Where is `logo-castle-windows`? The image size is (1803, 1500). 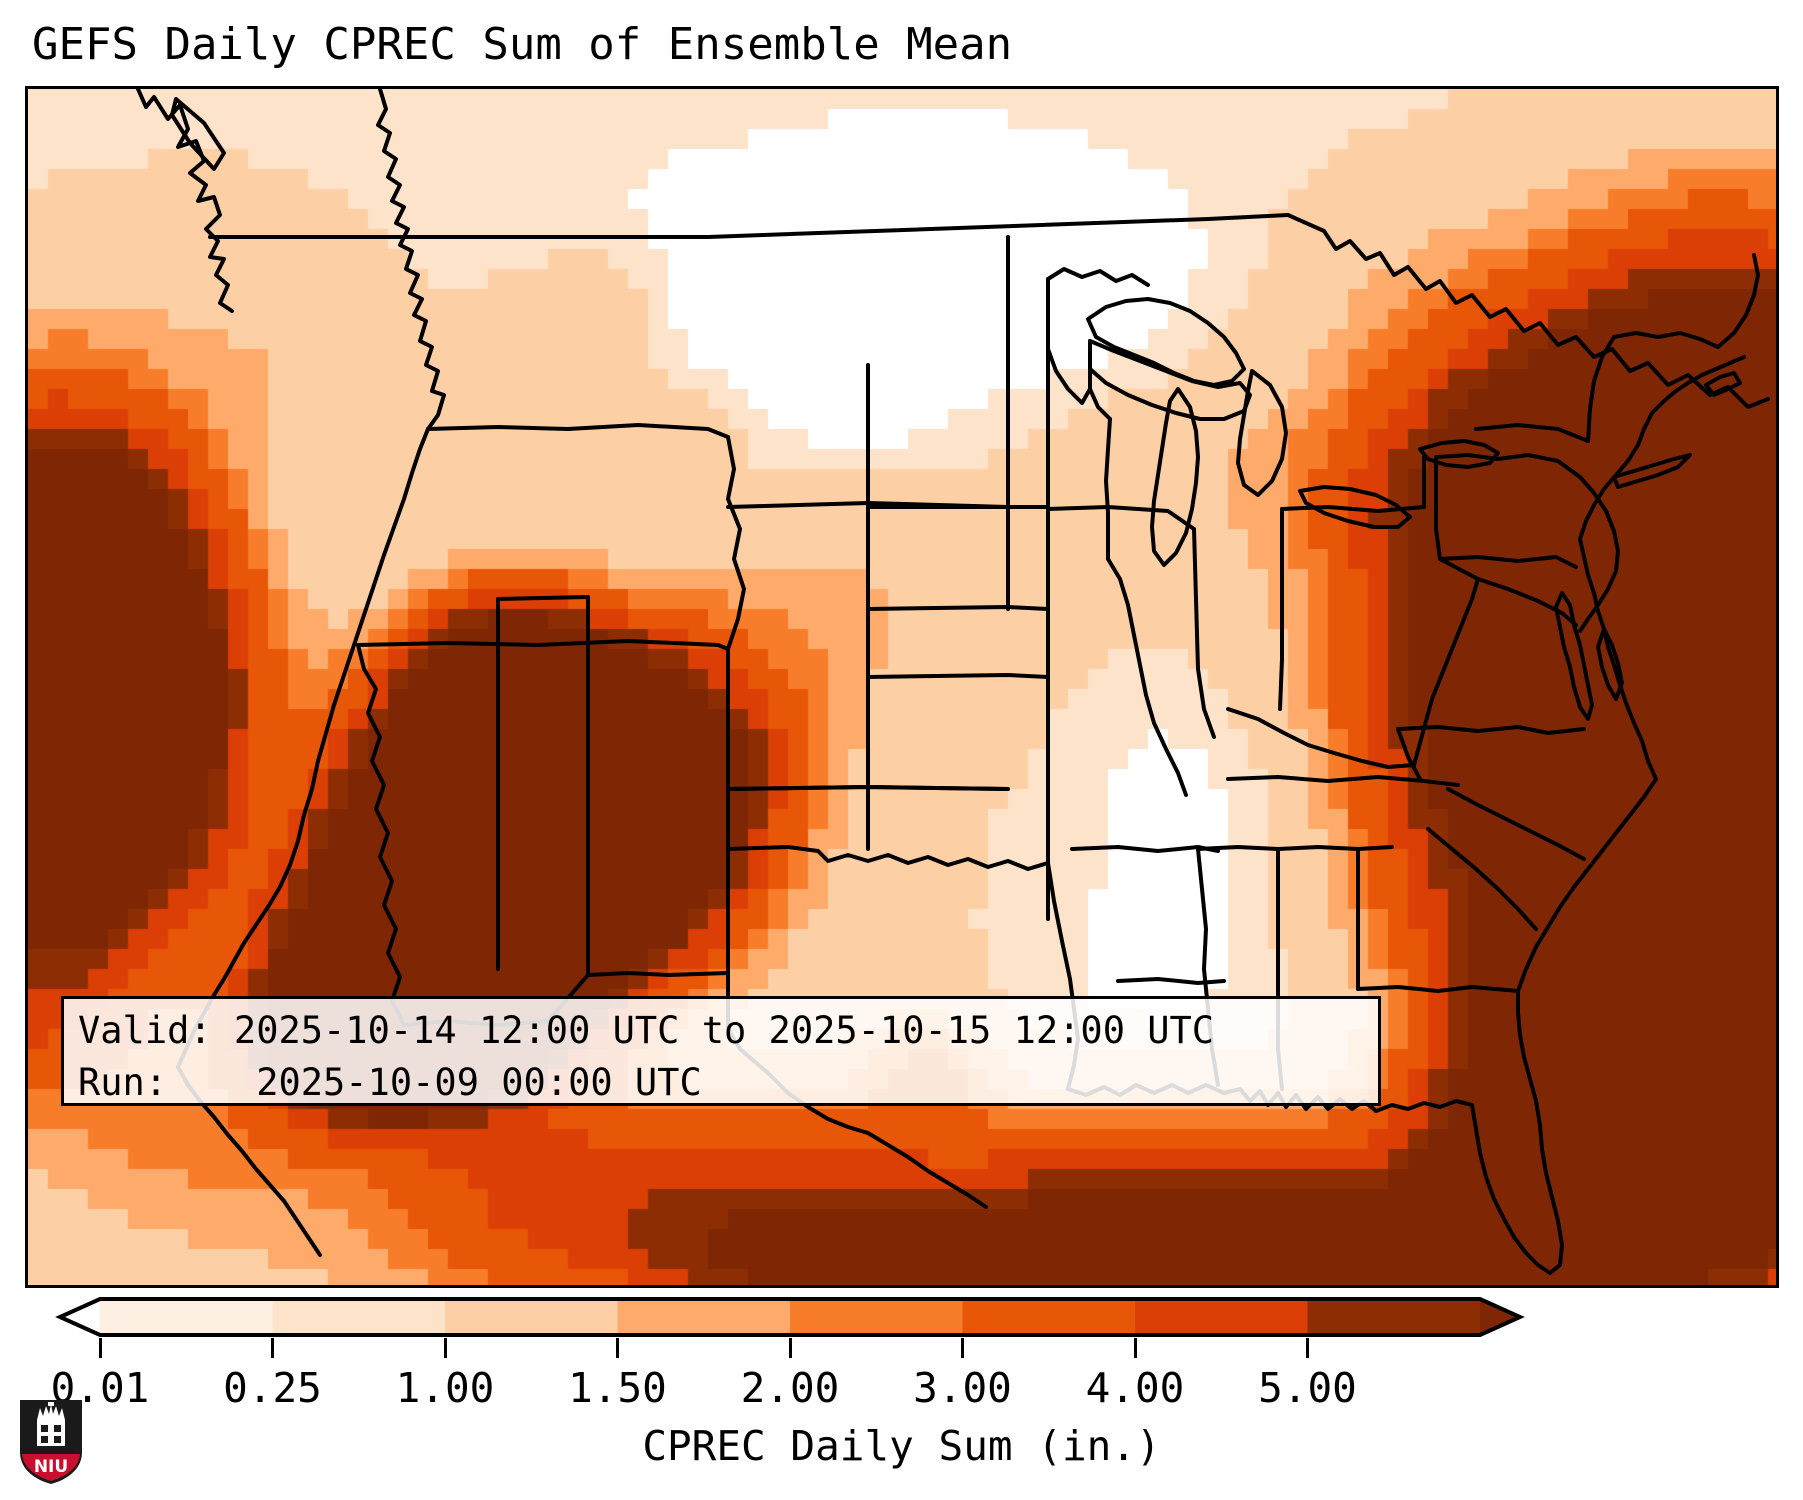 logo-castle-windows is located at coordinates (51, 1434).